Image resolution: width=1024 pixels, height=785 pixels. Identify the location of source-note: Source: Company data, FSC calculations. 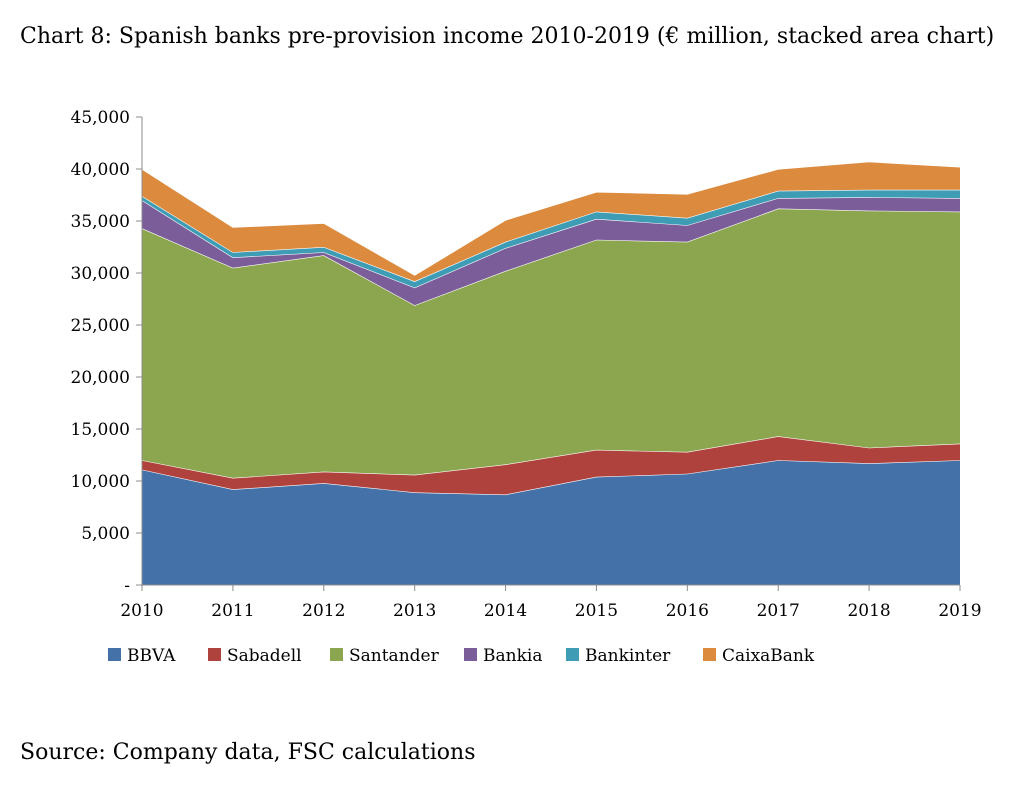
(248, 752).